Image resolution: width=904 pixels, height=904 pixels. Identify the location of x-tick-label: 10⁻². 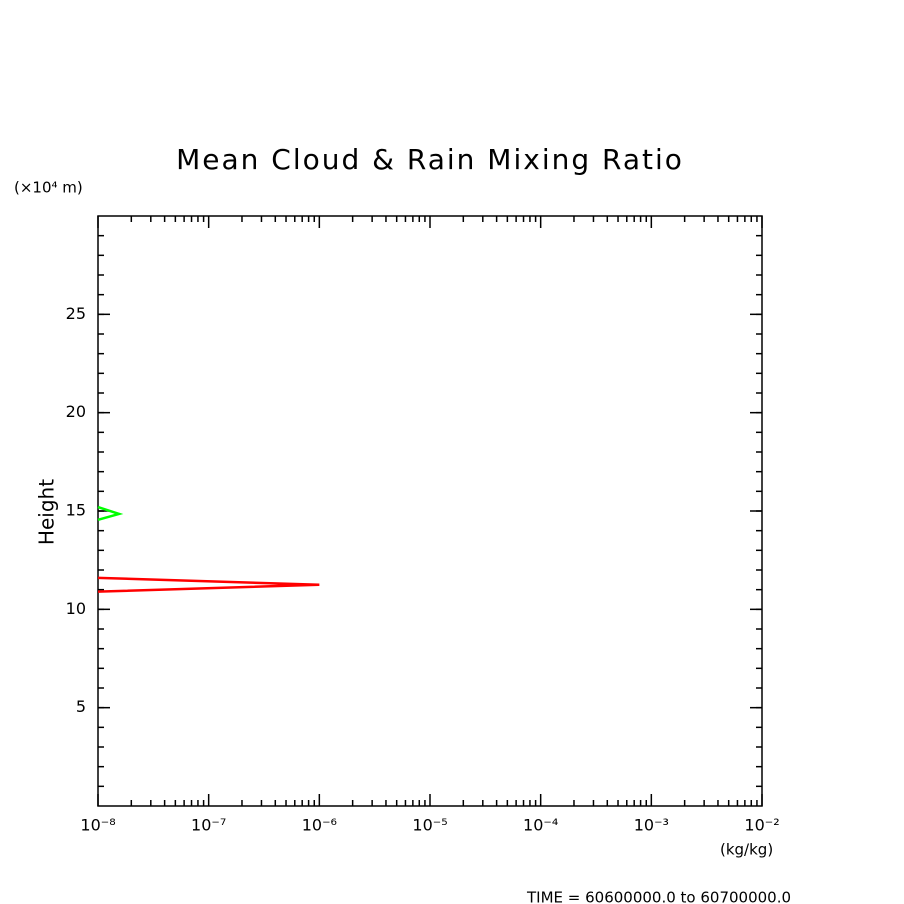
(761, 825).